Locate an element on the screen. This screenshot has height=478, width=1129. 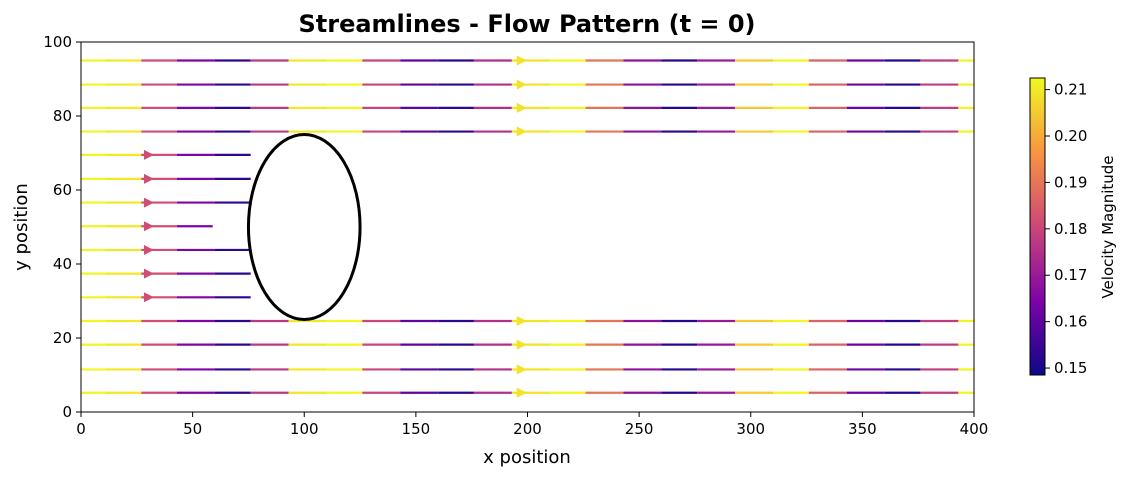
upstream-streamline-5-arrow is located at coordinates (148, 273).